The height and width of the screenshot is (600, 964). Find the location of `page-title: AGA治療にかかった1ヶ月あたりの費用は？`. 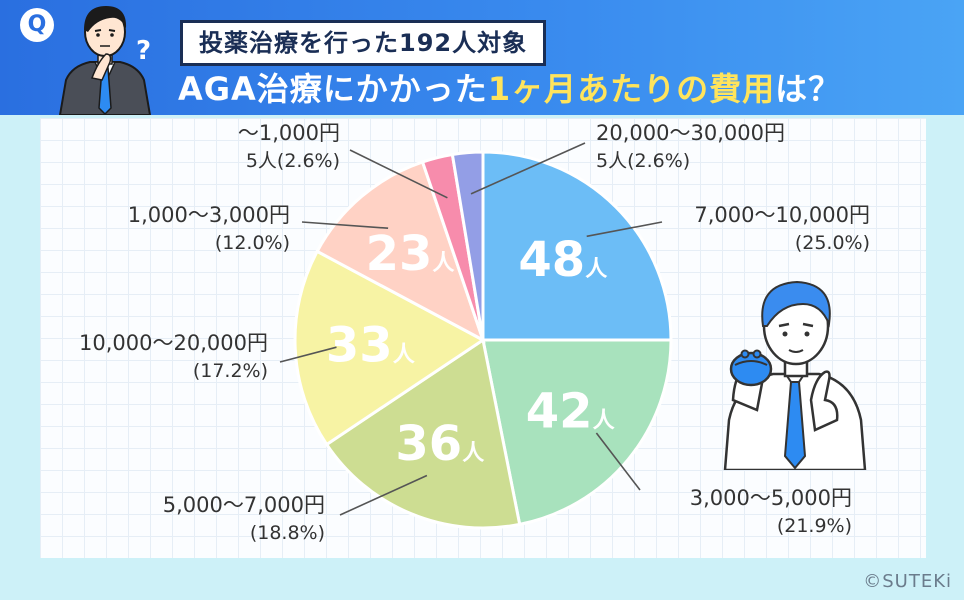

page-title: AGA治療にかかった1ヶ月あたりの費用は？ is located at coordinates (509, 87).